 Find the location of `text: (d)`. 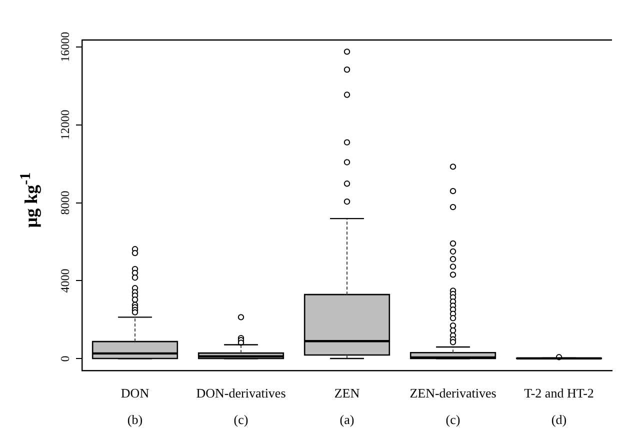

text: (d) is located at coordinates (559, 419).